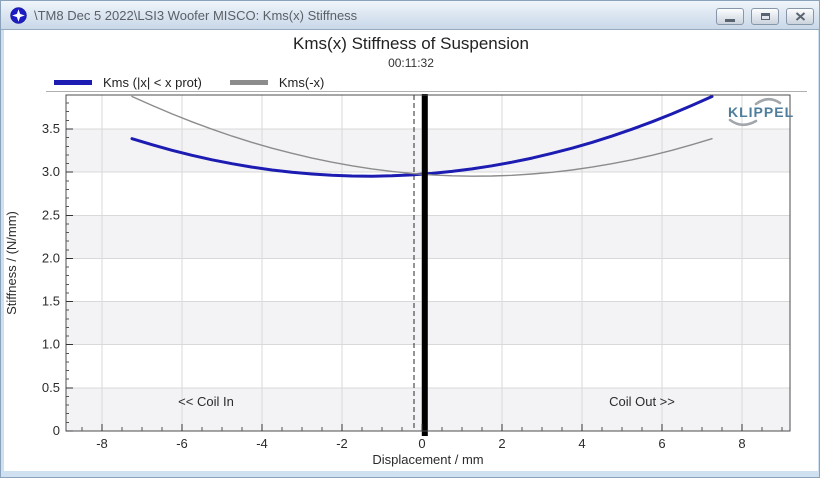 The image size is (820, 478). I want to click on legend-separator, so click(426, 91).